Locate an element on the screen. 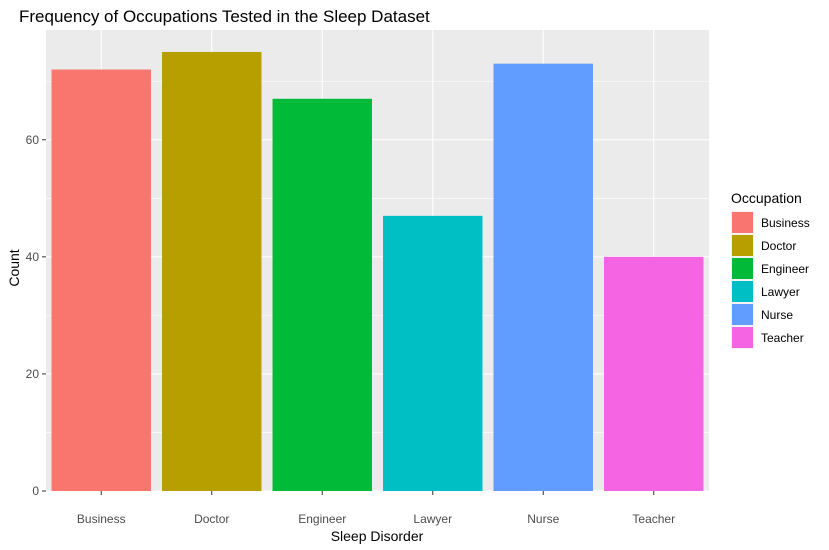 The width and height of the screenshot is (829, 550). x-tick-label: Engineer is located at coordinates (322, 519).